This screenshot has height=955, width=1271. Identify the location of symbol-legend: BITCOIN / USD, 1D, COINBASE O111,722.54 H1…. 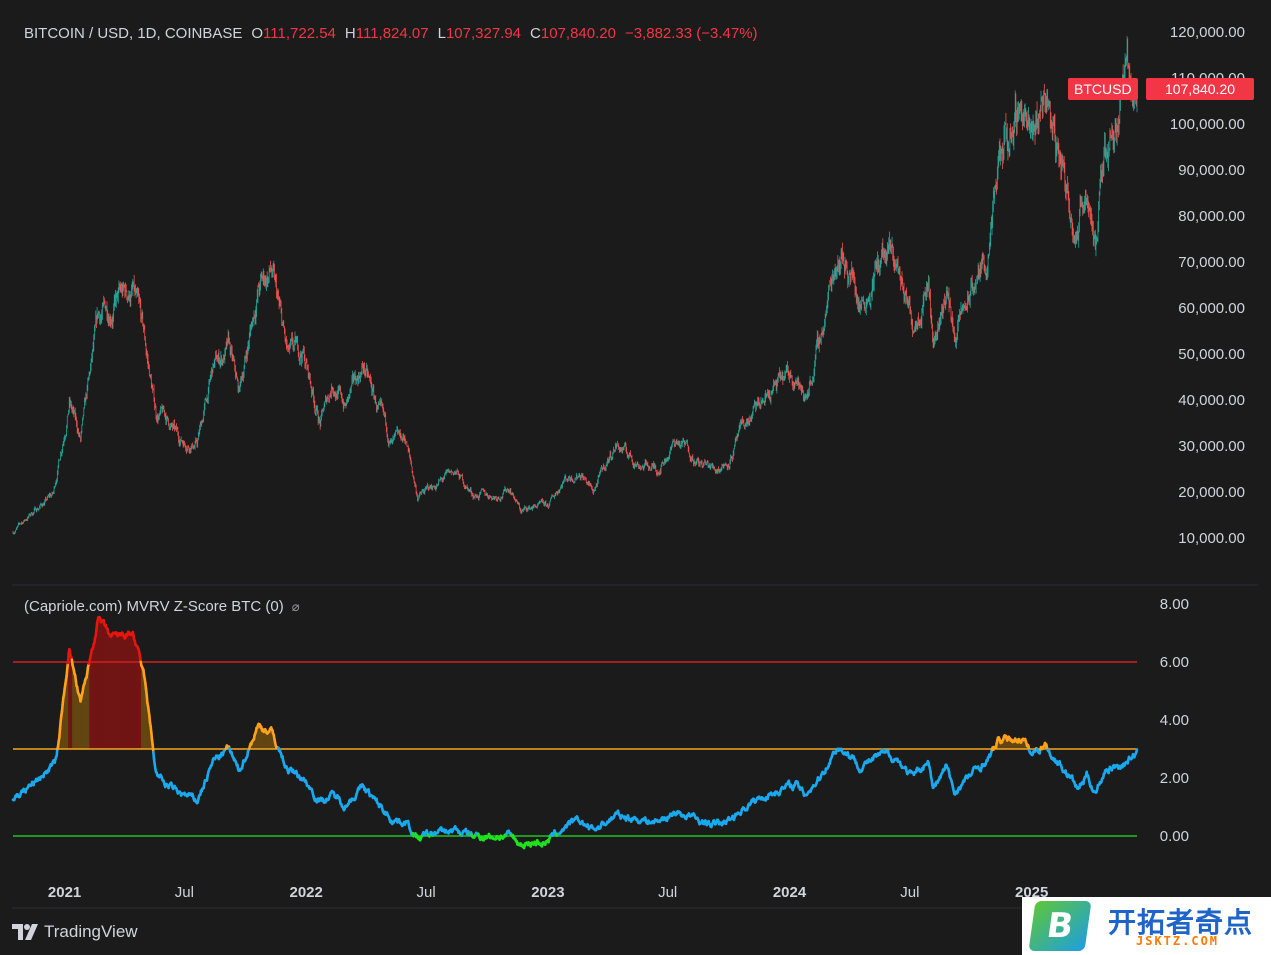
(391, 33).